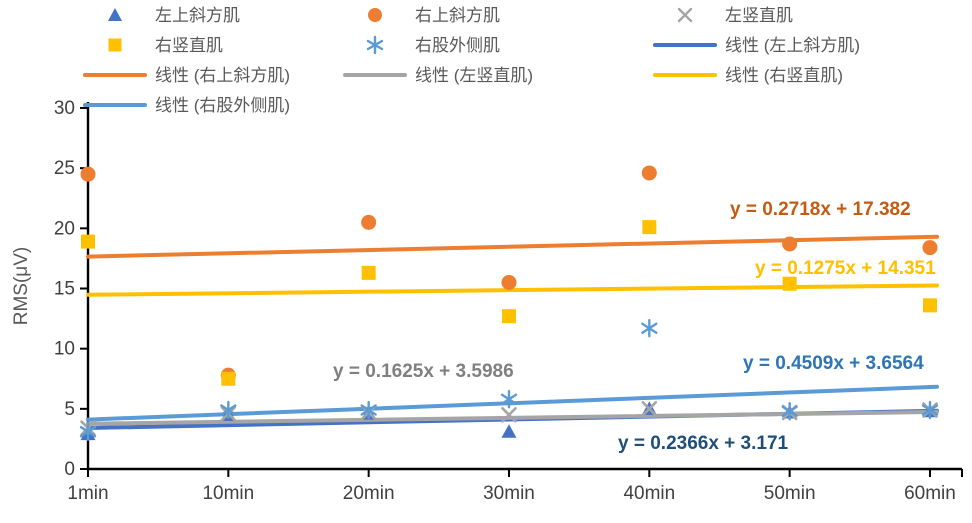 The image size is (972, 523). Describe the element at coordinates (228, 493) in the screenshot. I see `x-tick-label: 10min` at that location.